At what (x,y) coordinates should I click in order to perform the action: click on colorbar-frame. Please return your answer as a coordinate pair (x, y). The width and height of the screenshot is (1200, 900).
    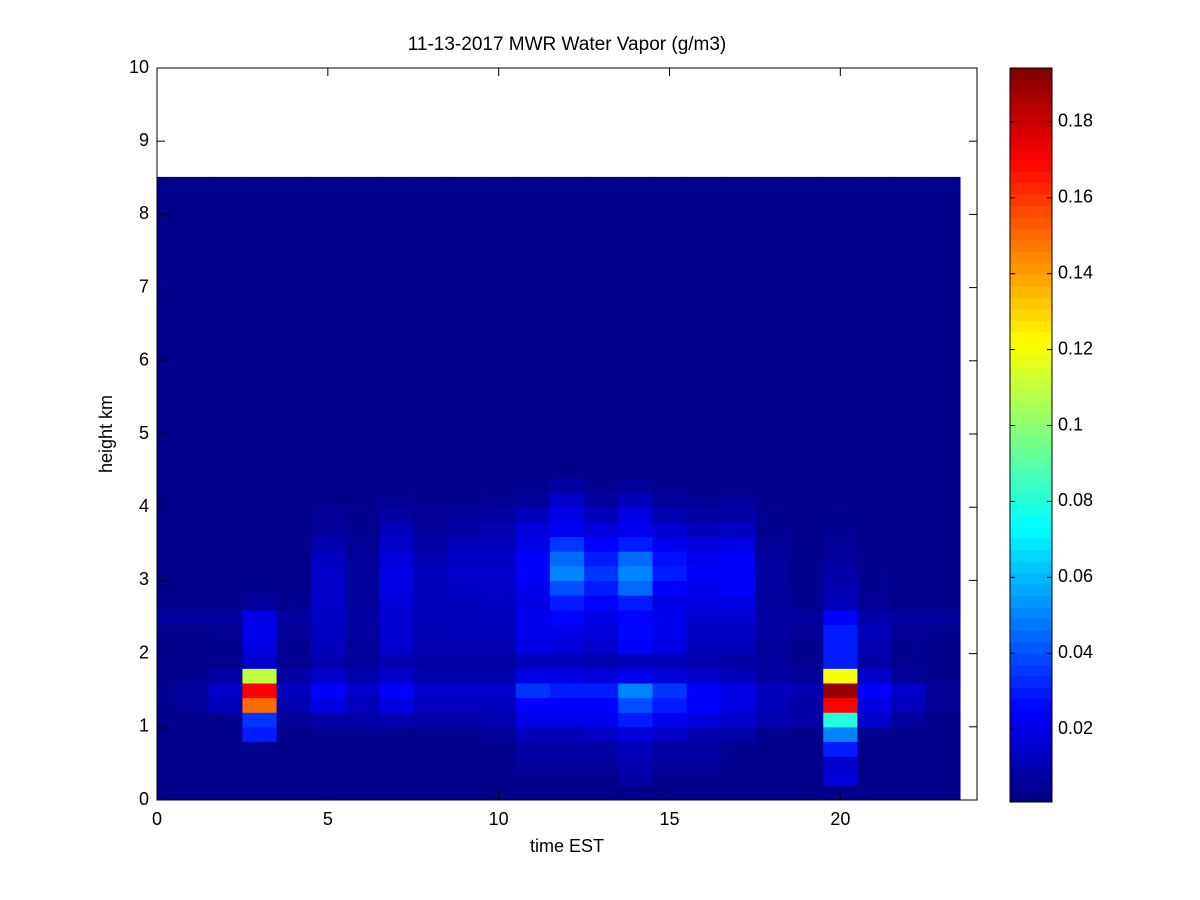
    Looking at the image, I should click on (1031, 435).